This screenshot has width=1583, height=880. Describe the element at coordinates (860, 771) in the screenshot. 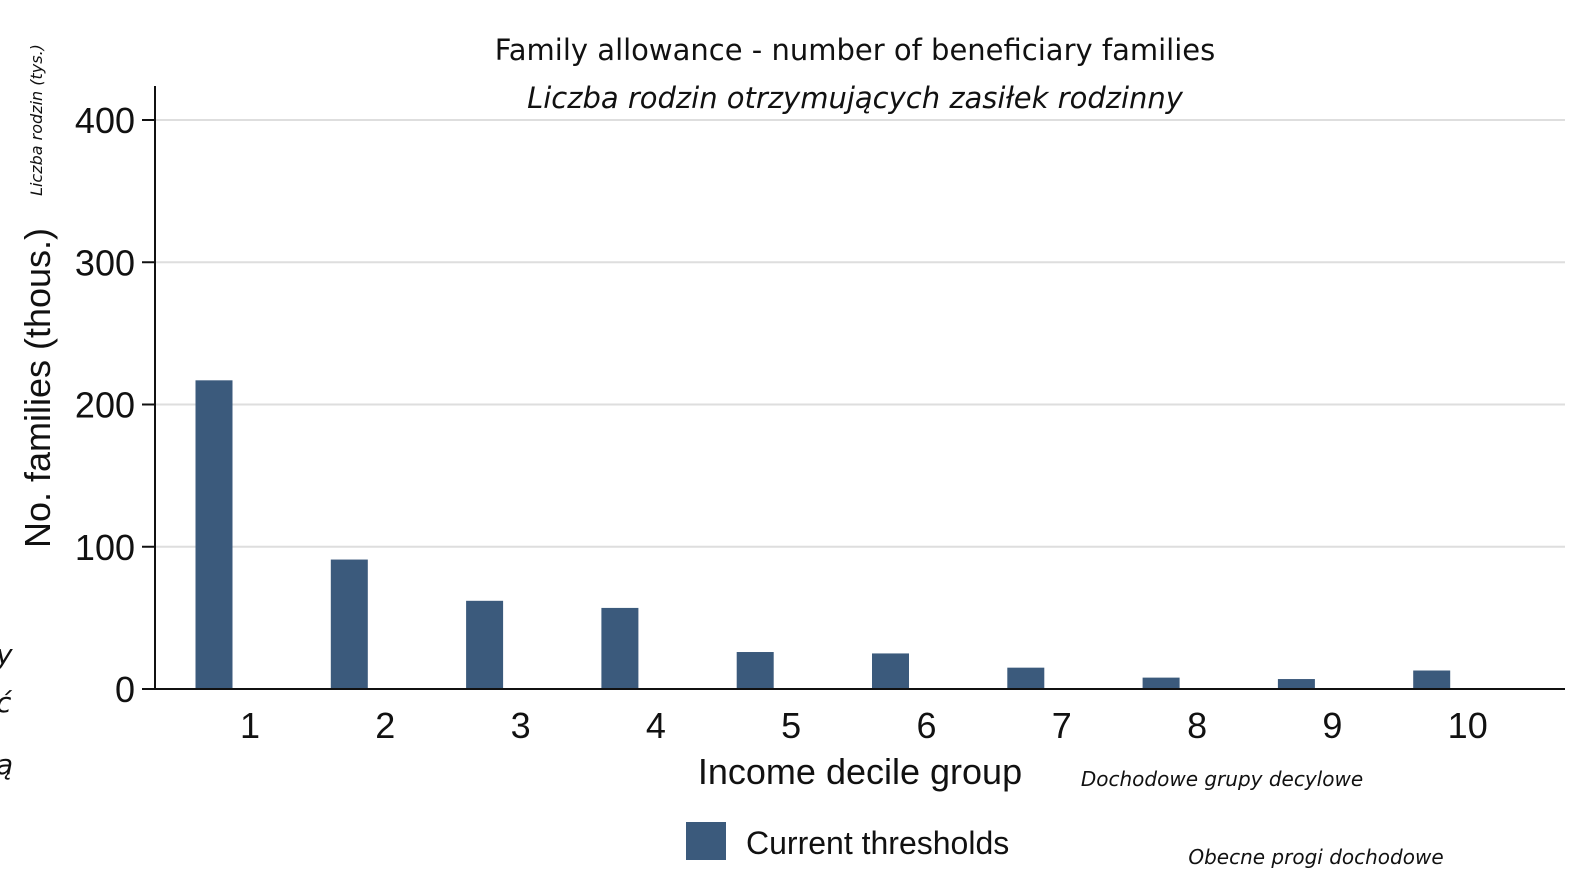

I see `x-axis-title: Income decile group` at that location.